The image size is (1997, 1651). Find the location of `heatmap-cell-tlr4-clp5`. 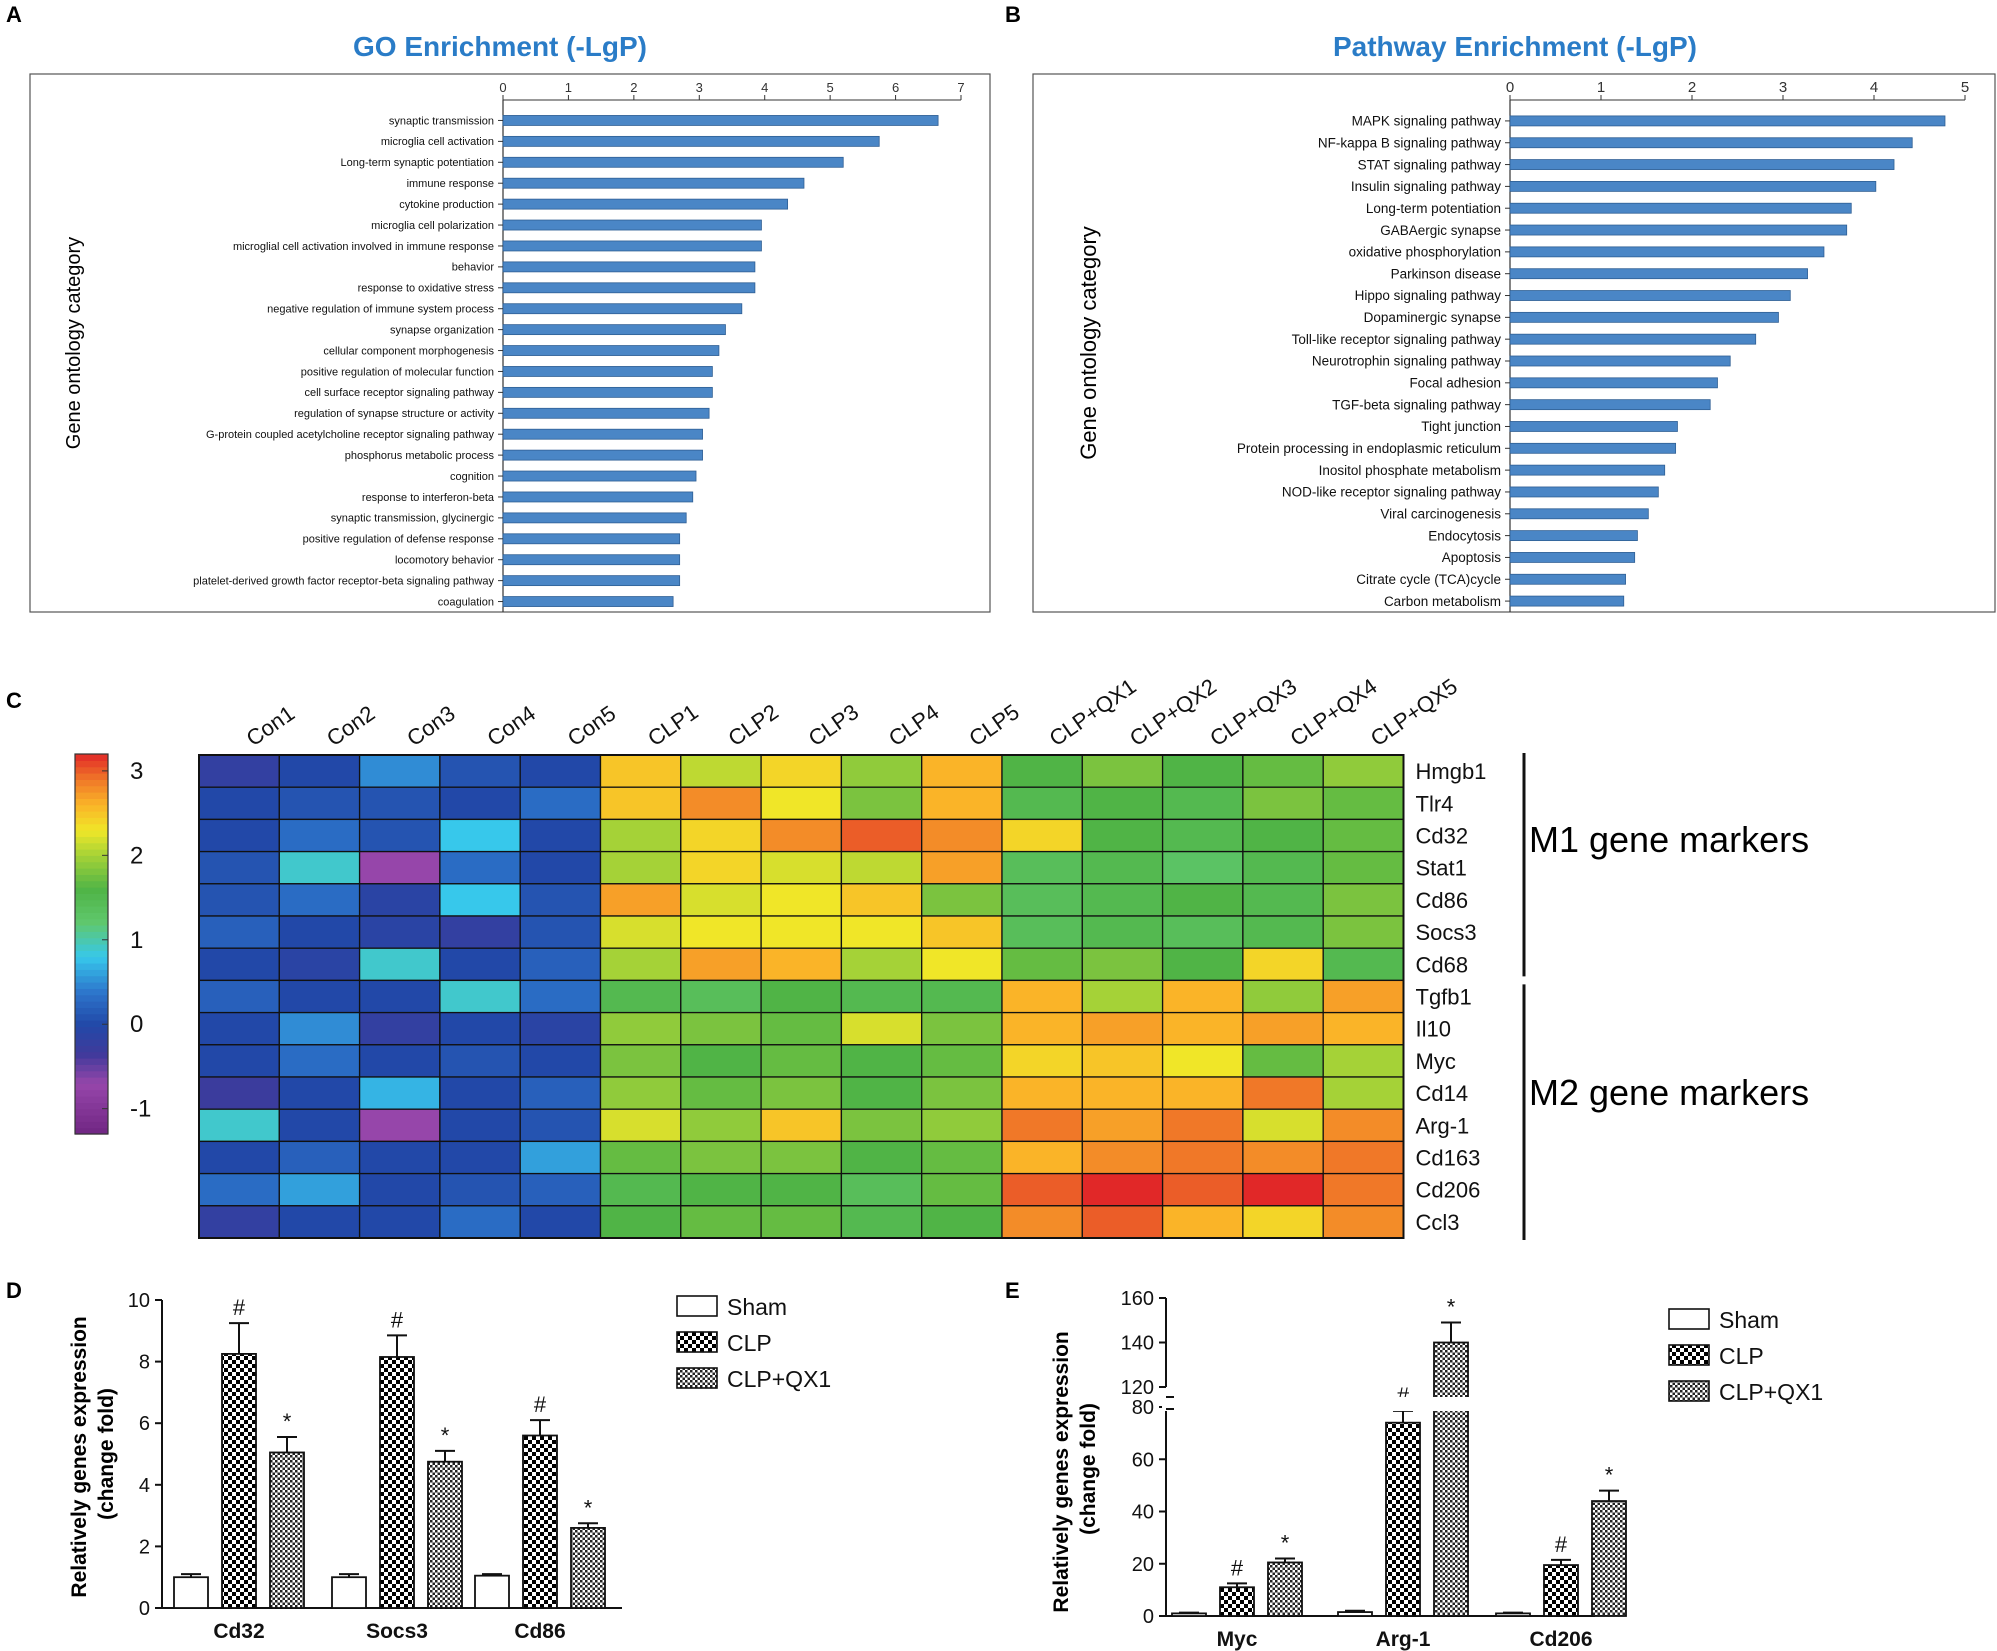

heatmap-cell-tlr4-clp5 is located at coordinates (962, 803).